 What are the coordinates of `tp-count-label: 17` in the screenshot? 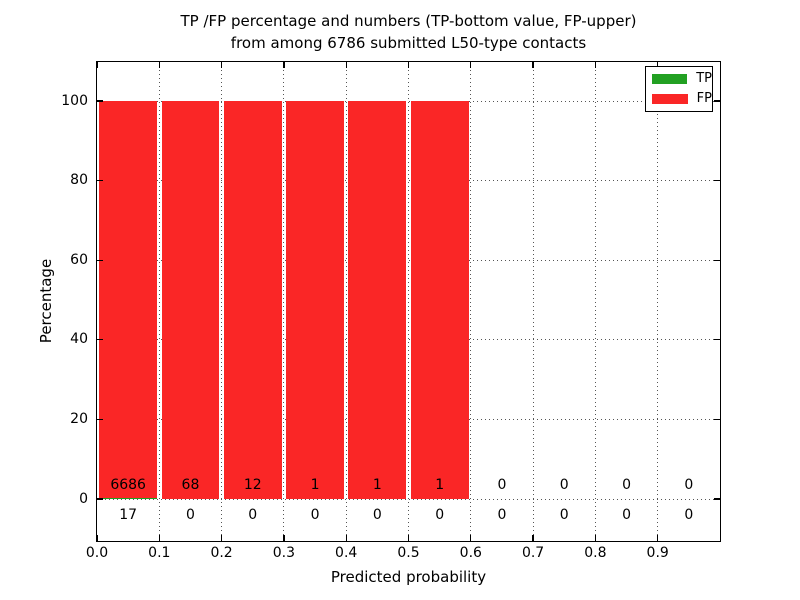 It's located at (128, 515).